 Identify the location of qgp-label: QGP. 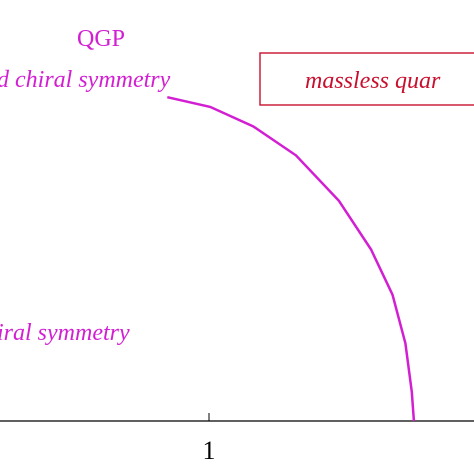
(101, 39).